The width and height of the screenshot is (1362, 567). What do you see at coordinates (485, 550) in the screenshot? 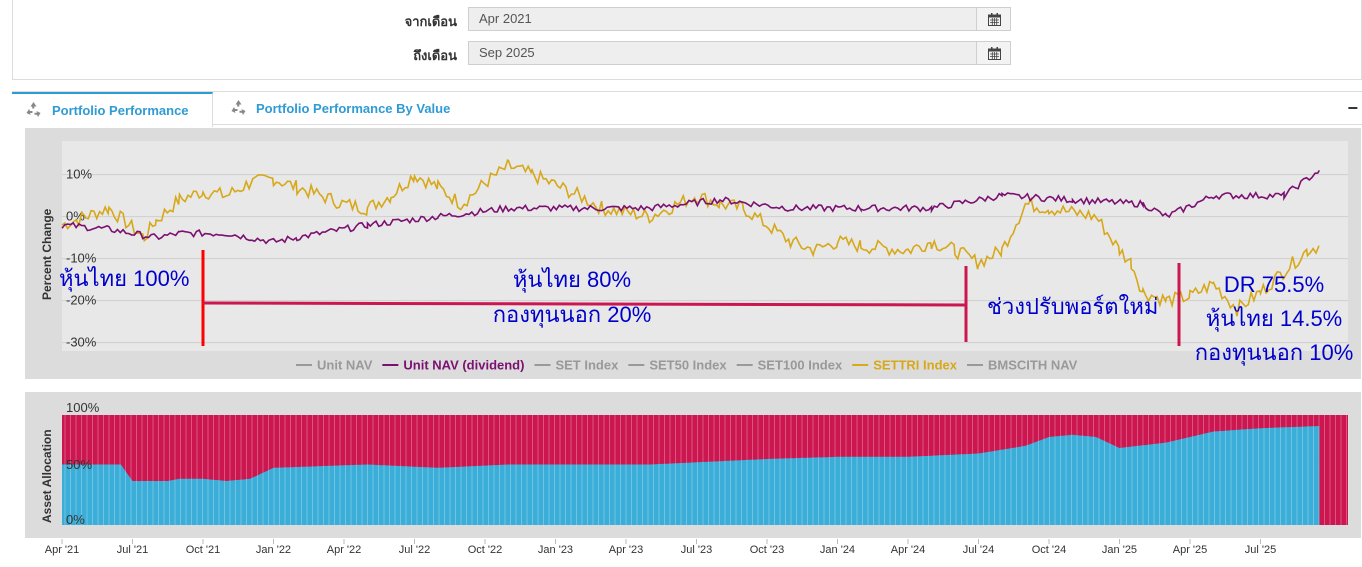
I see `x-tick-label: Oct '22` at bounding box center [485, 550].